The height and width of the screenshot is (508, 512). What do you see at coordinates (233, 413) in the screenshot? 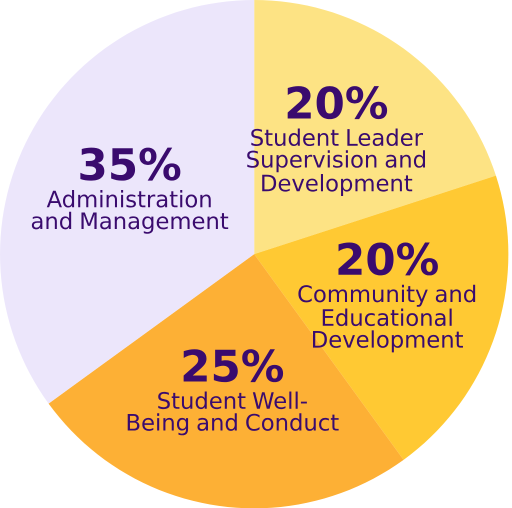
I see `slice-label: Student Well-Being and Conduct` at bounding box center [233, 413].